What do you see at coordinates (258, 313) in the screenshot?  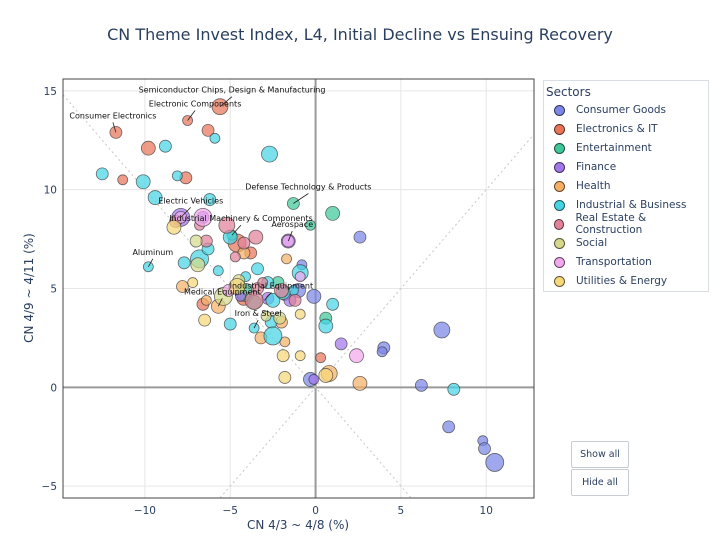 I see `annotation-label: Iron & Steel` at bounding box center [258, 313].